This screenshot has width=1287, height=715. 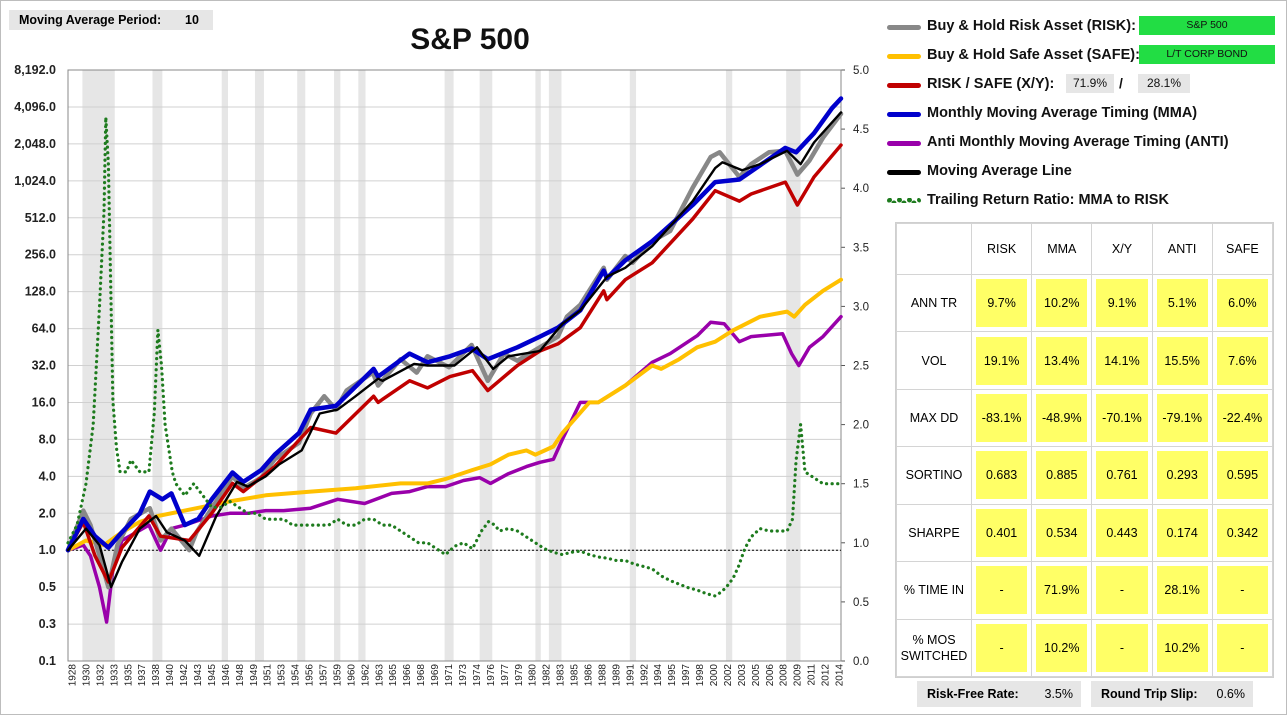 I want to click on stats-cell: 9.7%, so click(x=1002, y=303).